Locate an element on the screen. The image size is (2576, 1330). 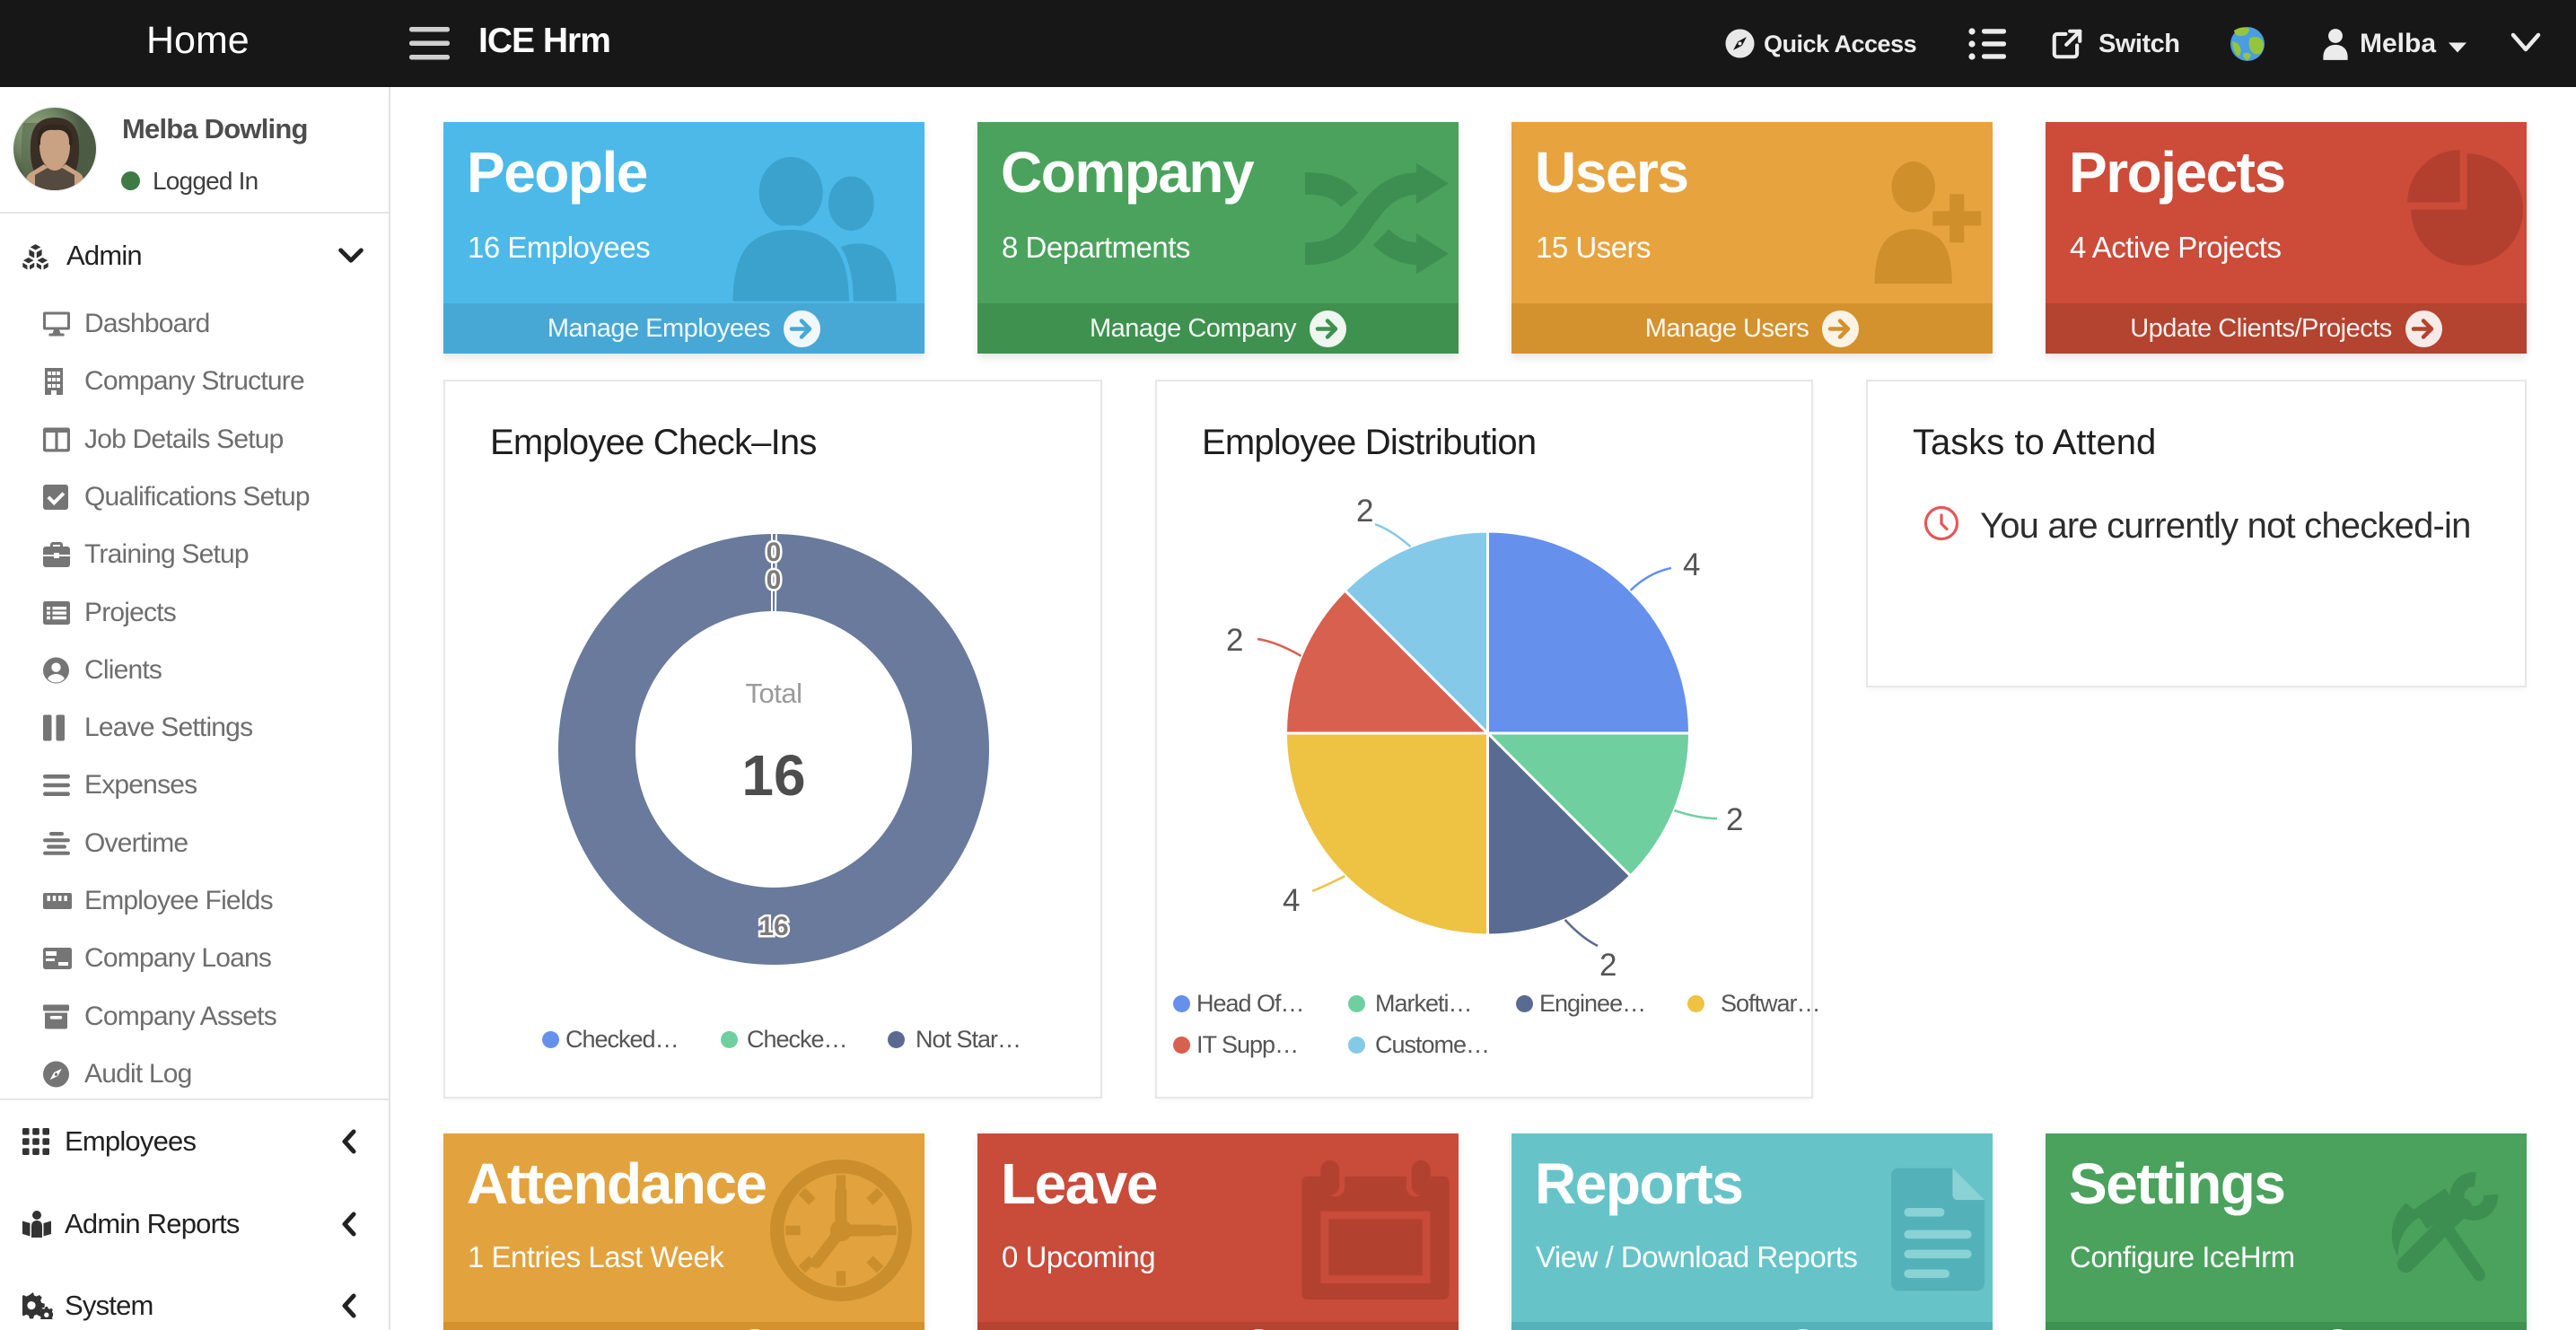
svg-text: Total is located at coordinates (774, 693).